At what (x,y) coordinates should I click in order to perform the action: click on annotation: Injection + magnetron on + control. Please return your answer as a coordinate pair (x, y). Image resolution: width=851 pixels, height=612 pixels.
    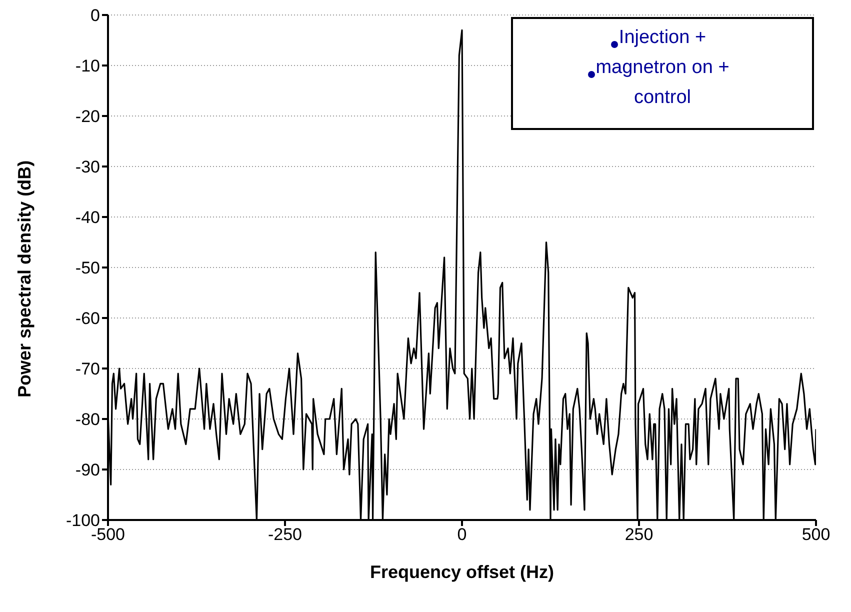
    Looking at the image, I should click on (662, 68).